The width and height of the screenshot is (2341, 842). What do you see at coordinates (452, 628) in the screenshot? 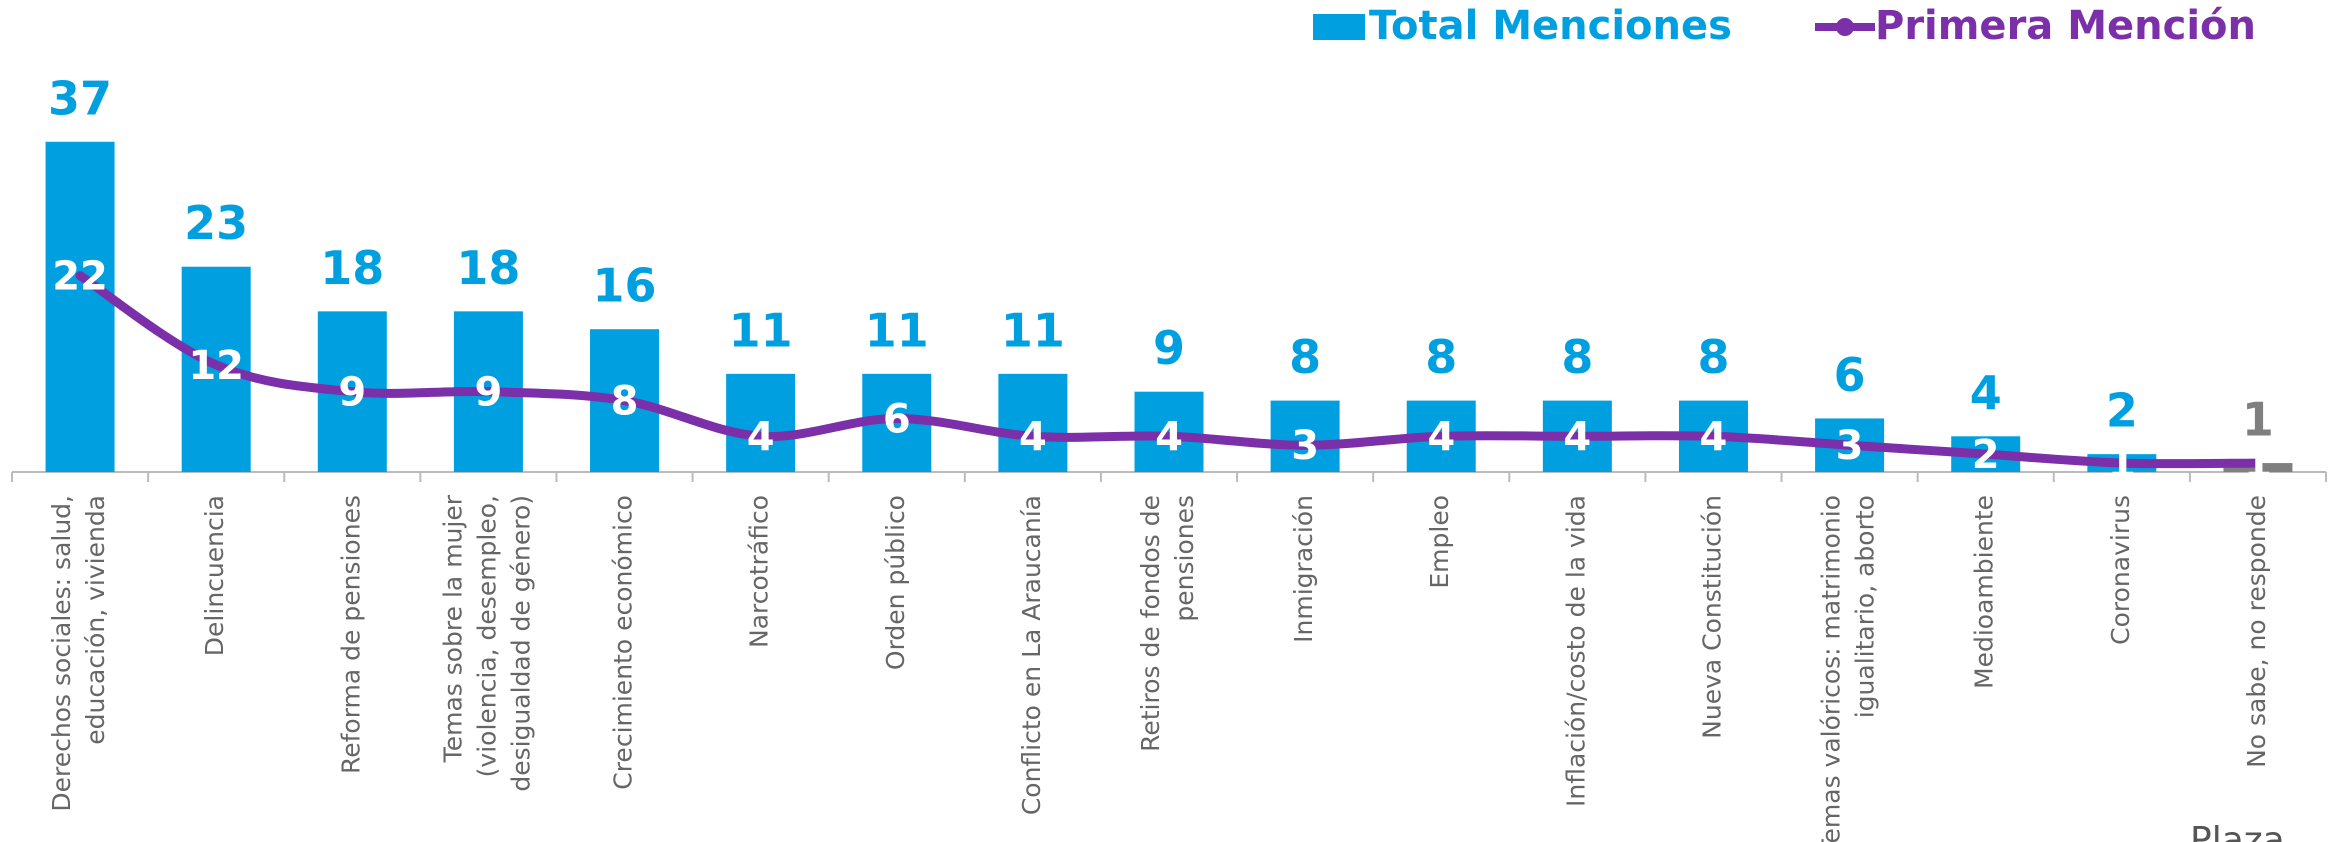
I see `x-tick-label: Temas sobre la mujer` at bounding box center [452, 628].